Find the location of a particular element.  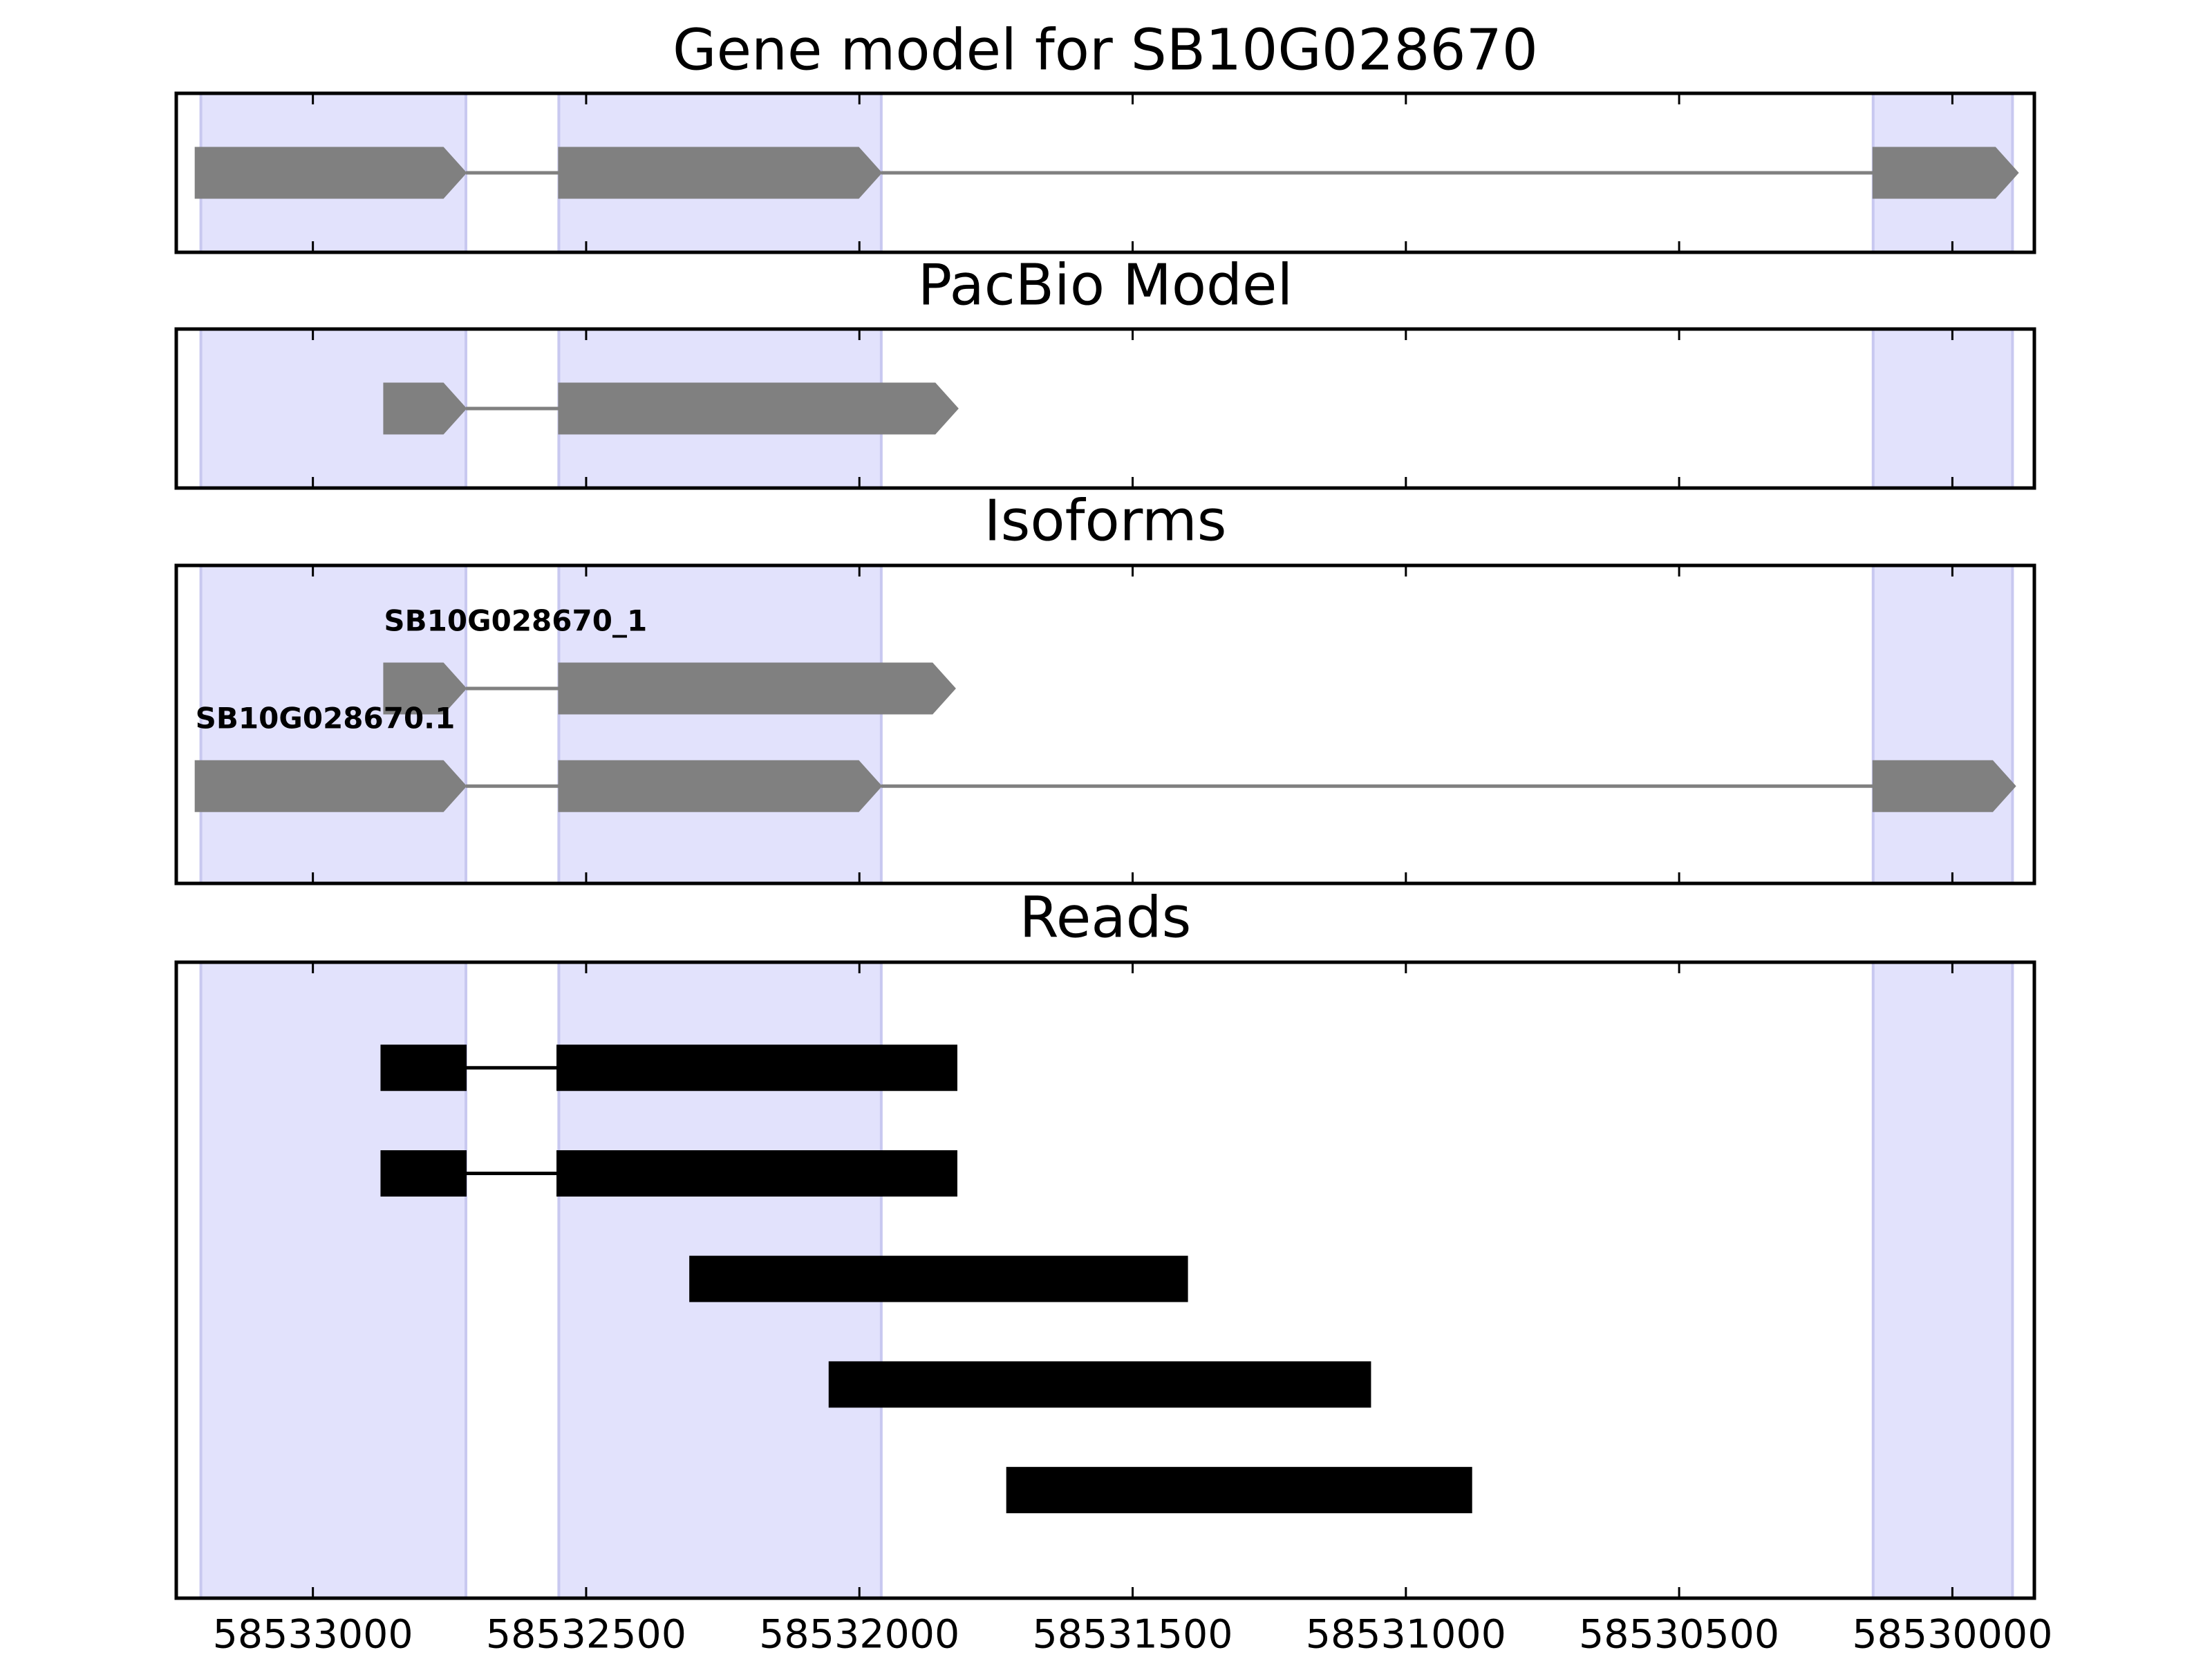

x-tick-label: 58531500 is located at coordinates (1132, 1635).